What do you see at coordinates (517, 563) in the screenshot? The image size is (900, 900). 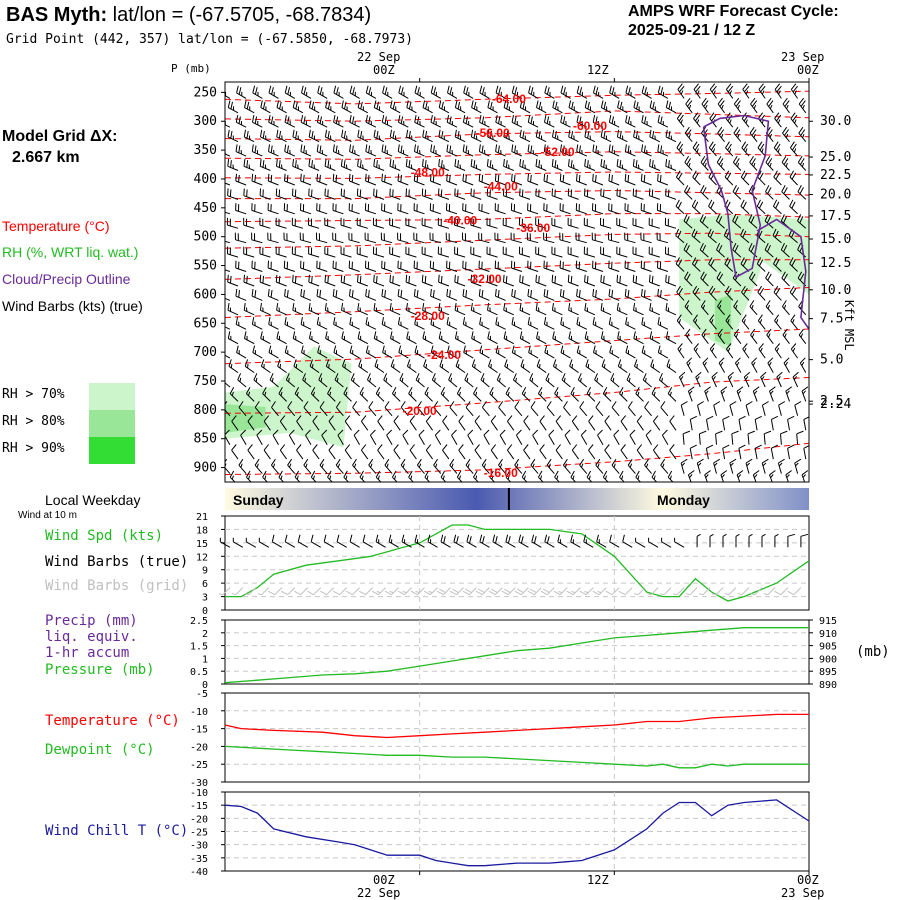 I see `series-line` at bounding box center [517, 563].